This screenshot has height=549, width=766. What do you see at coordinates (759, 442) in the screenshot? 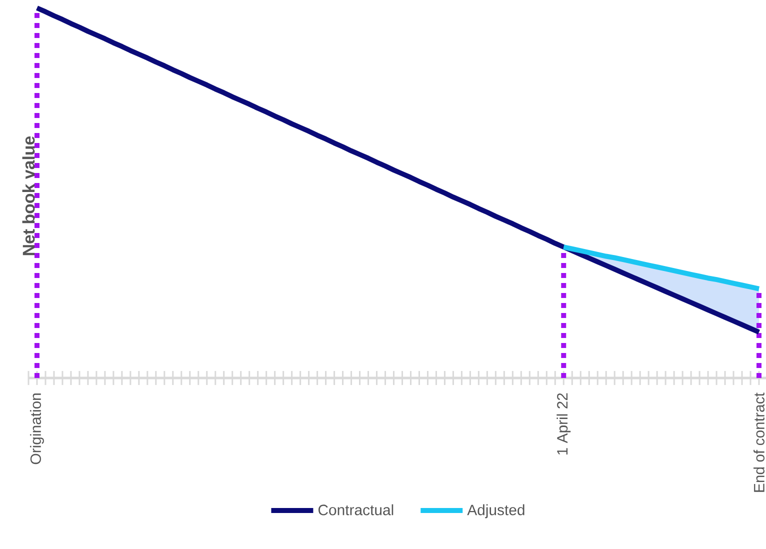
I see `x-tick-label: End of contract` at bounding box center [759, 442].